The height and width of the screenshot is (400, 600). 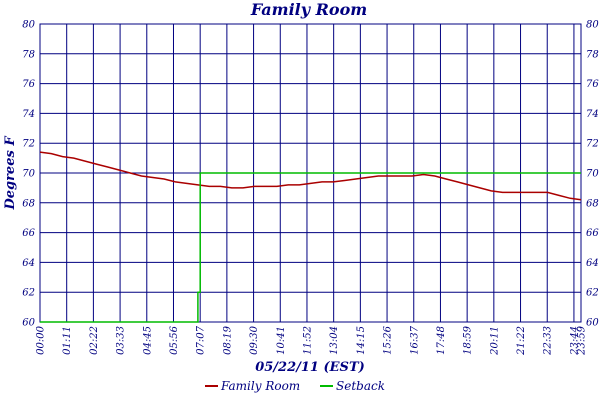 I want to click on y-tick-label-right: 62, so click(x=592, y=293).